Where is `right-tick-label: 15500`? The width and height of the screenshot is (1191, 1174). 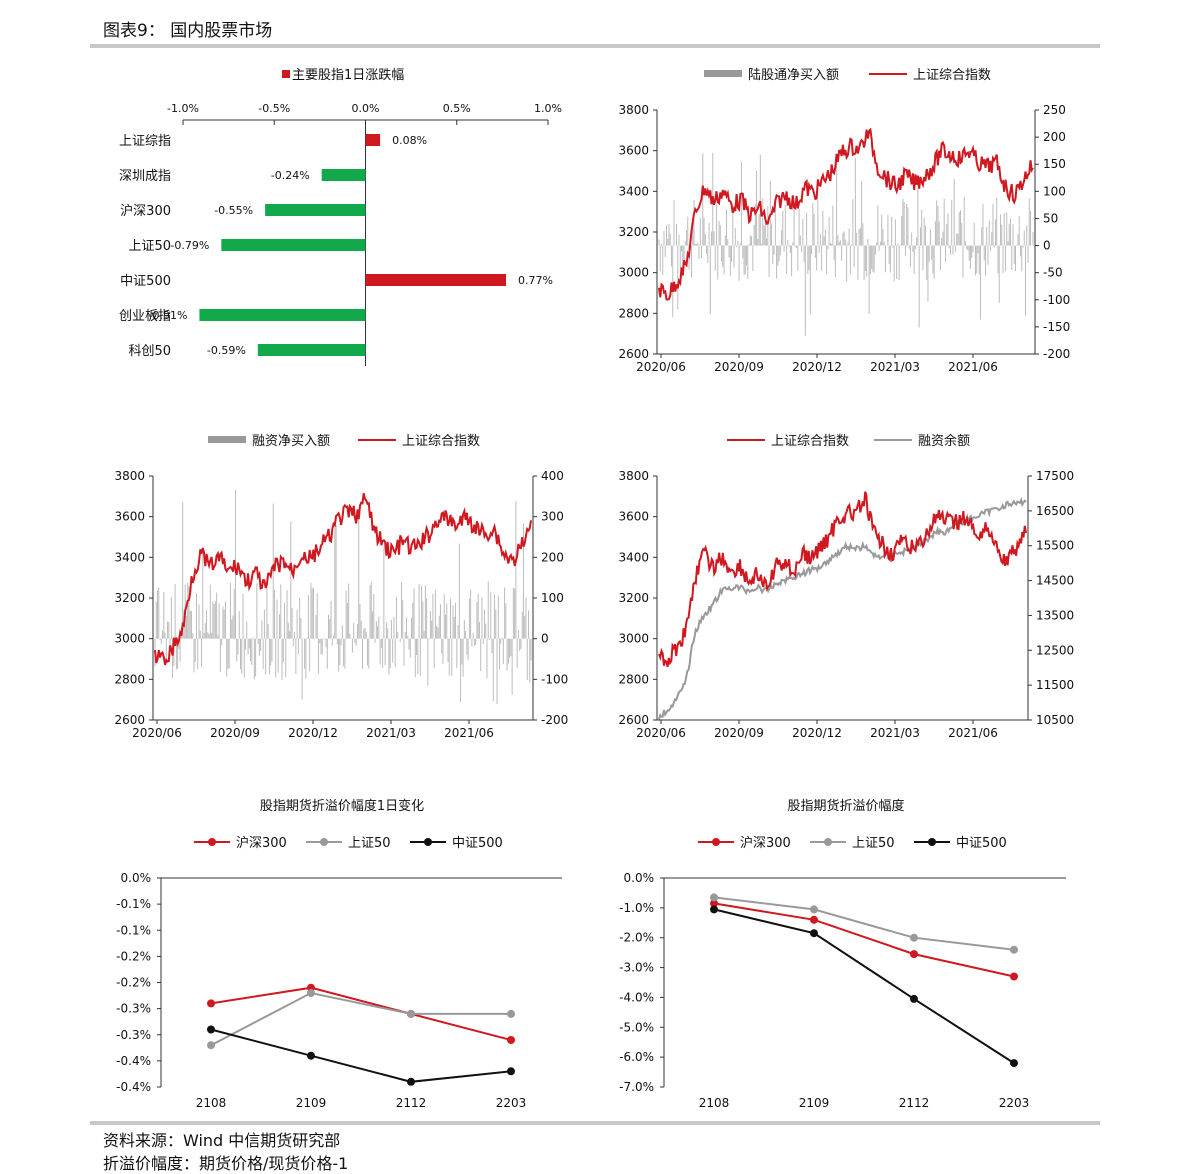 right-tick-label: 15500 is located at coordinates (1055, 546).